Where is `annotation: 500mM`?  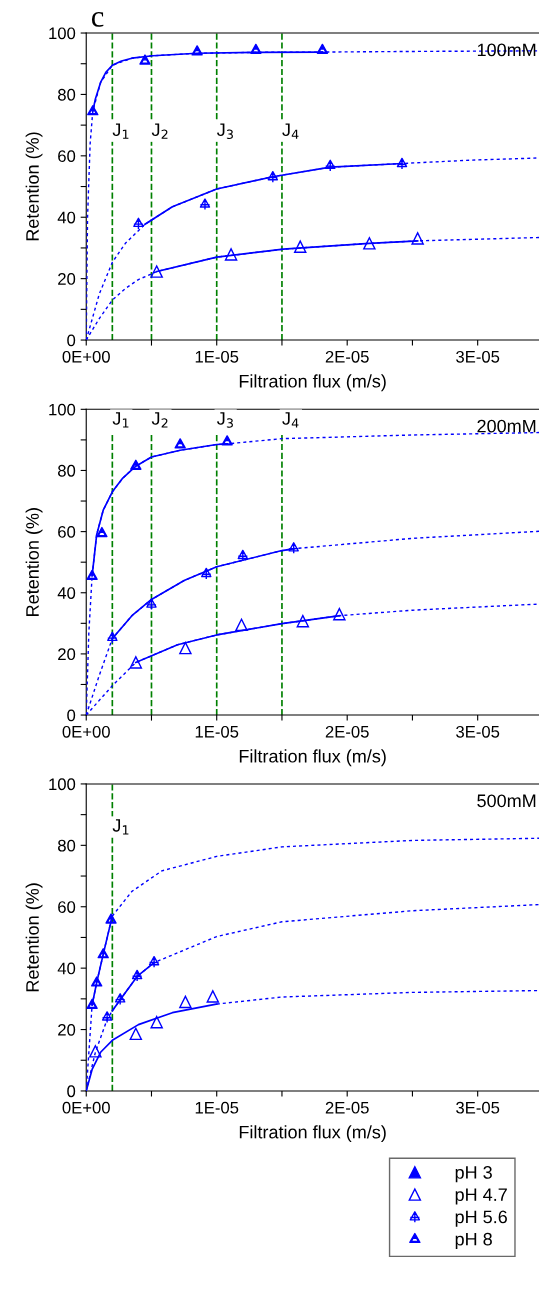 annotation: 500mM is located at coordinates (506, 801).